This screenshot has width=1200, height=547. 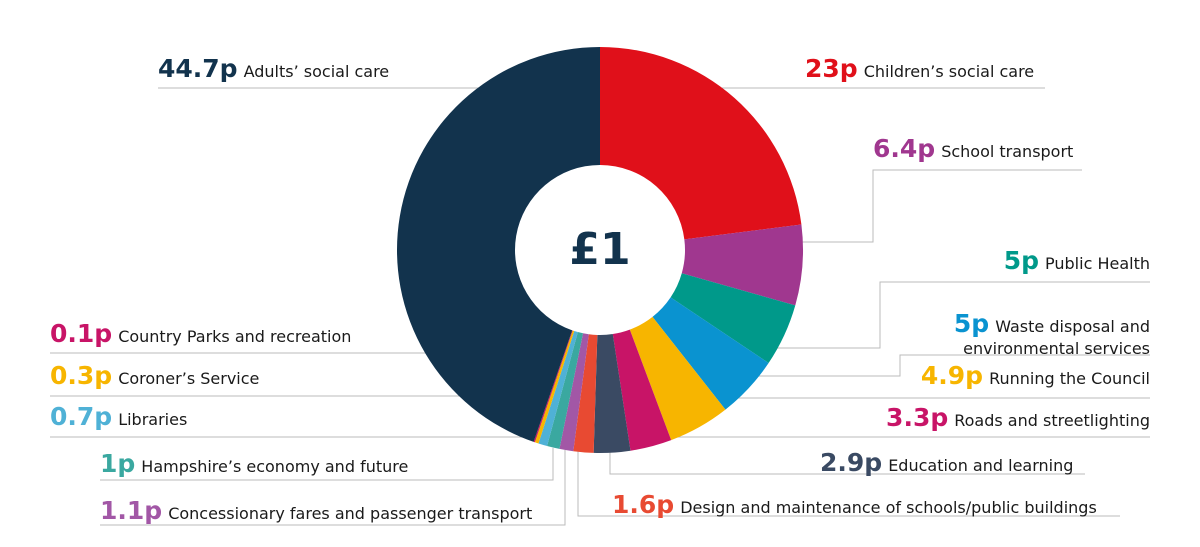 I want to click on category-label: Coroner’s Service, so click(x=189, y=378).